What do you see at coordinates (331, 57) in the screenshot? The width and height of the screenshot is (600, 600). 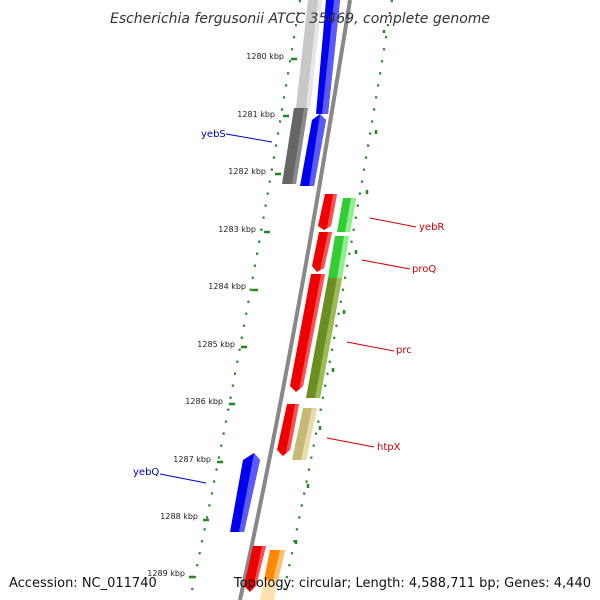 I see `blue-gene-shade` at bounding box center [331, 57].